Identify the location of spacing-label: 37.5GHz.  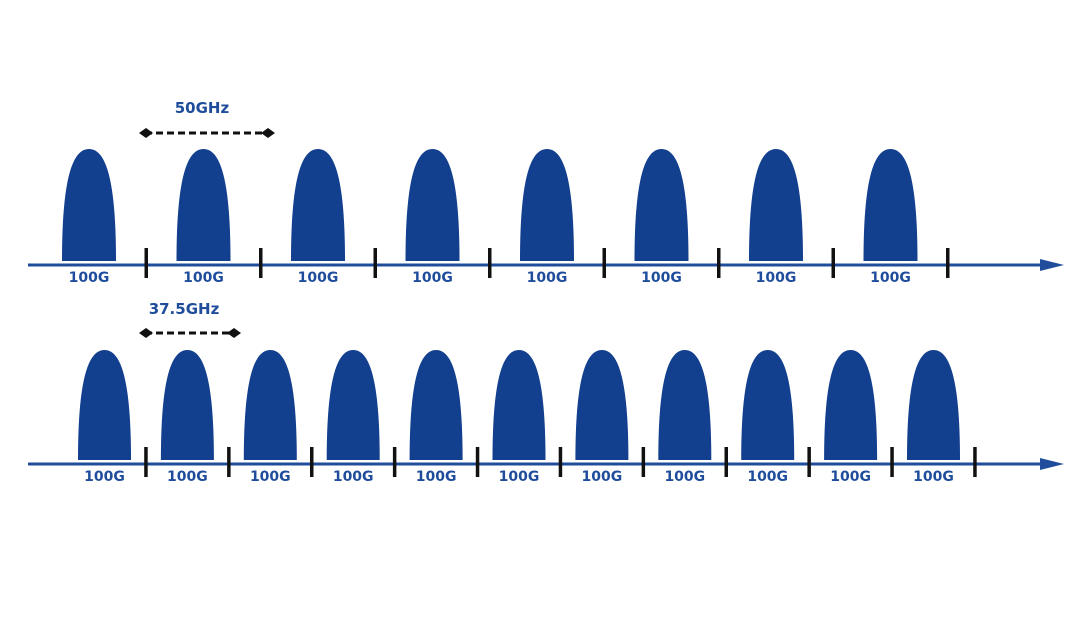
(184, 309).